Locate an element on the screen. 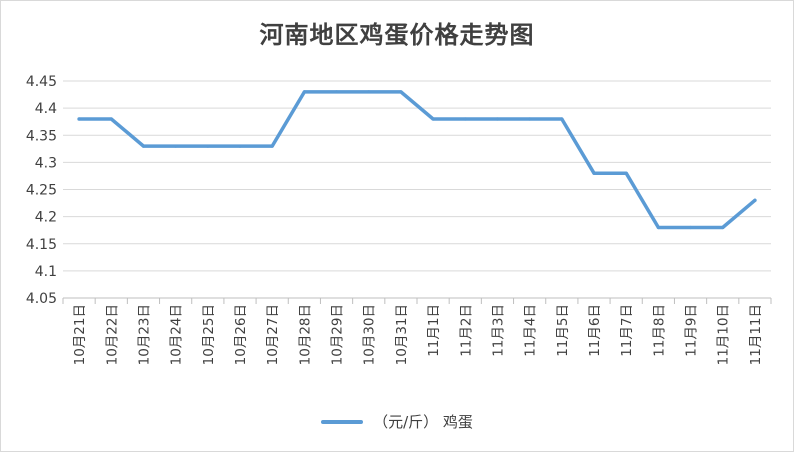 This screenshot has height=452, width=794. x-tick-label: 11月2日 is located at coordinates (466, 330).